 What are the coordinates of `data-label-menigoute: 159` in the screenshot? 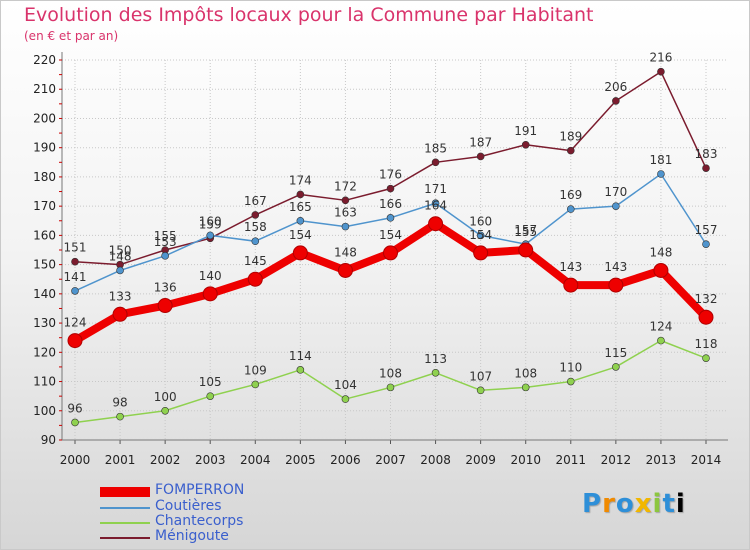 It's located at (210, 224).